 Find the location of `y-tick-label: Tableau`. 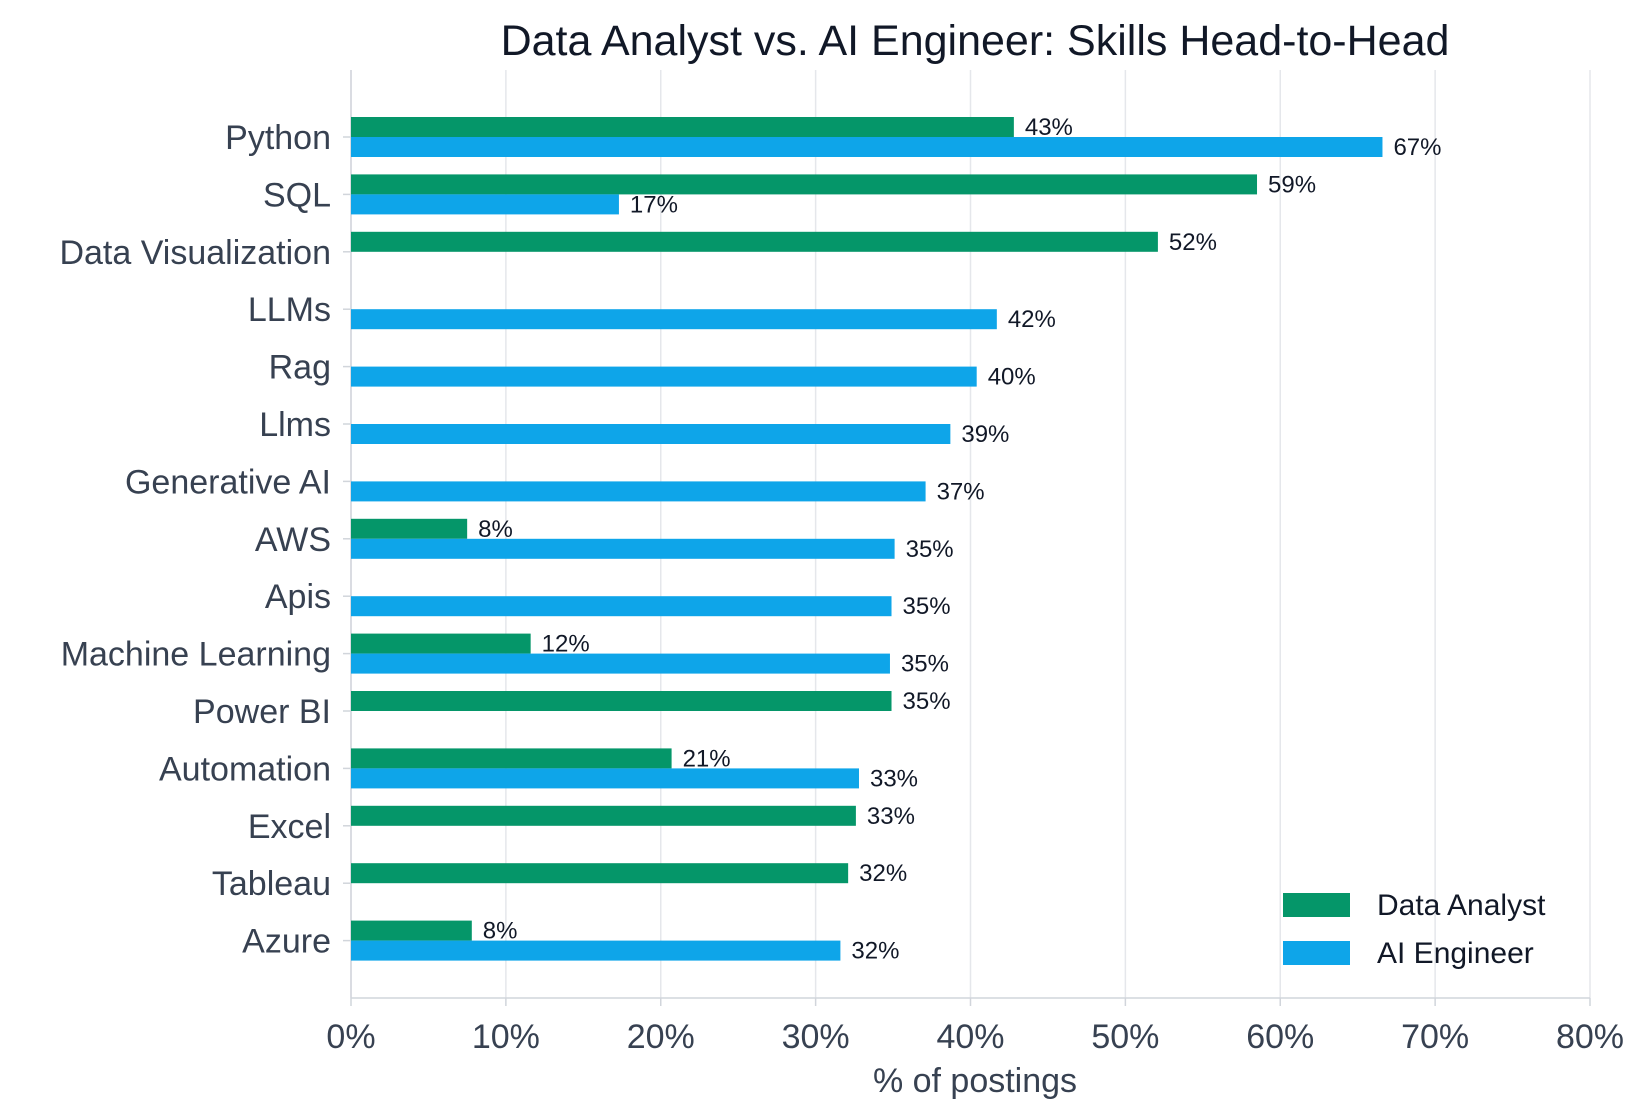

y-tick-label: Tableau is located at coordinates (271, 884).